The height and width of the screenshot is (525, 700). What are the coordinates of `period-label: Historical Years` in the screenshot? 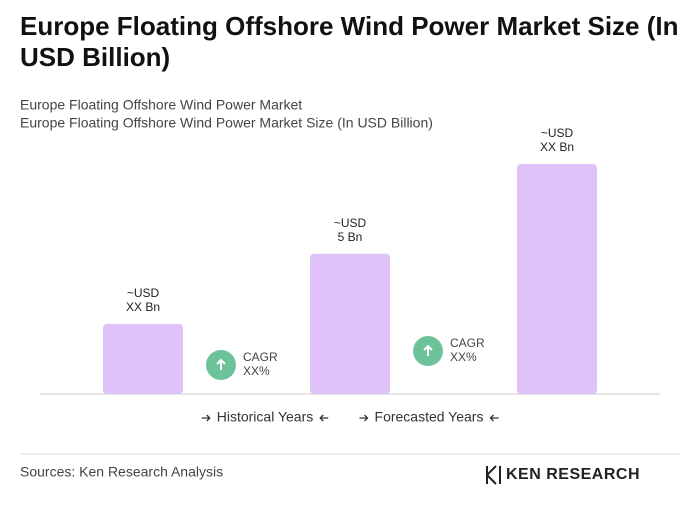 It's located at (265, 417).